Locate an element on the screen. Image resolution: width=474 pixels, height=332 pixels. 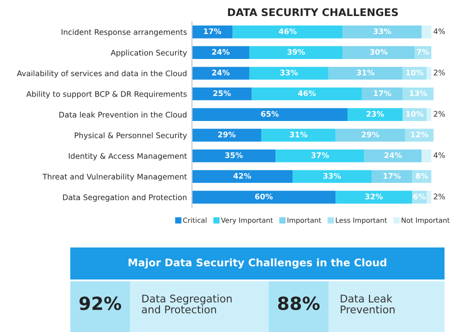
text: 88% is located at coordinates (299, 303).